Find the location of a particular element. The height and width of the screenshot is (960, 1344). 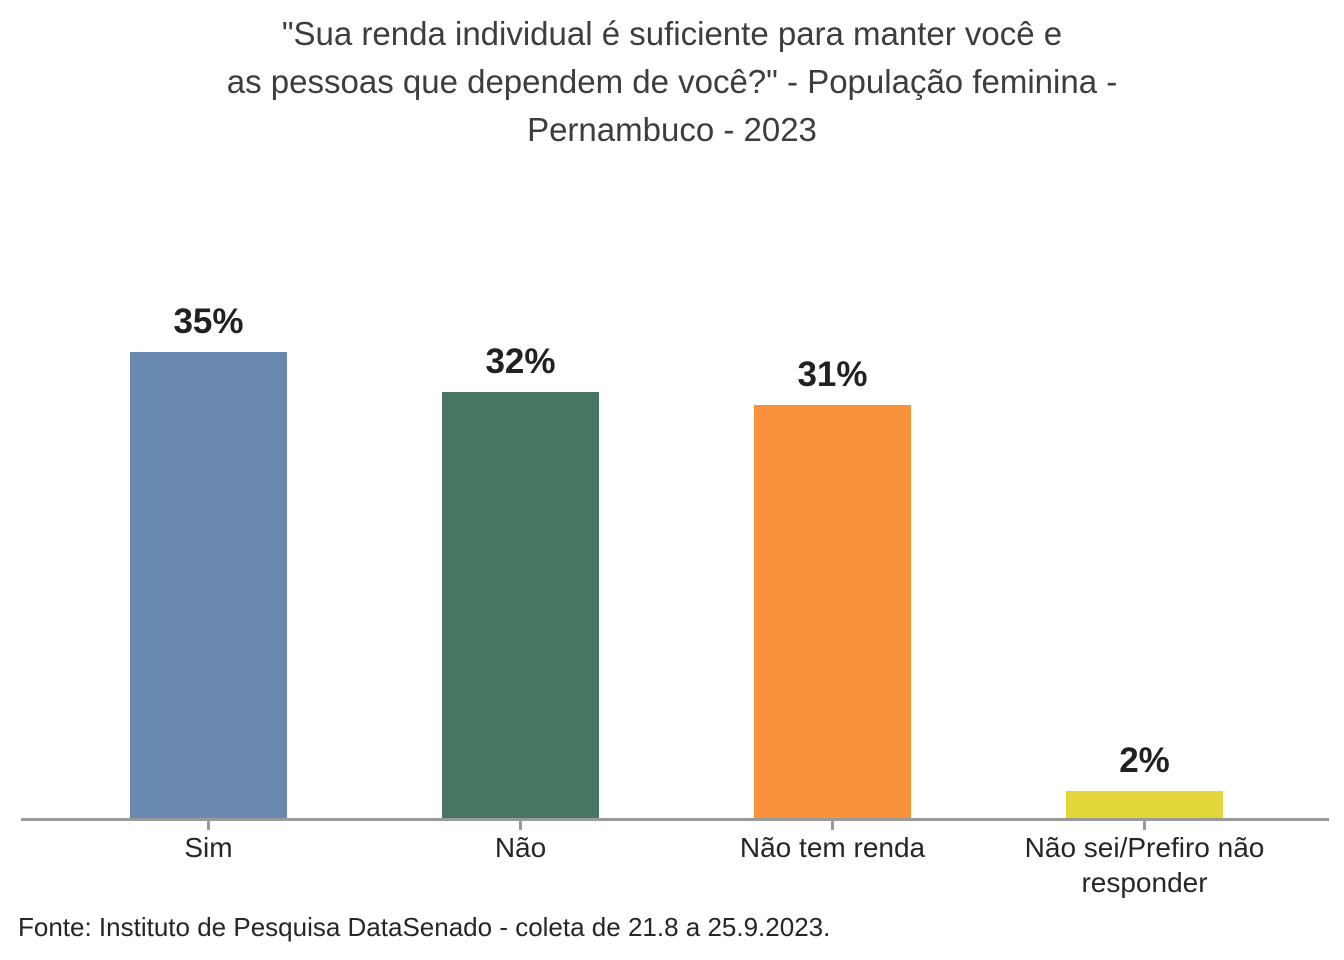

category-label: Não is located at coordinates (520, 847).